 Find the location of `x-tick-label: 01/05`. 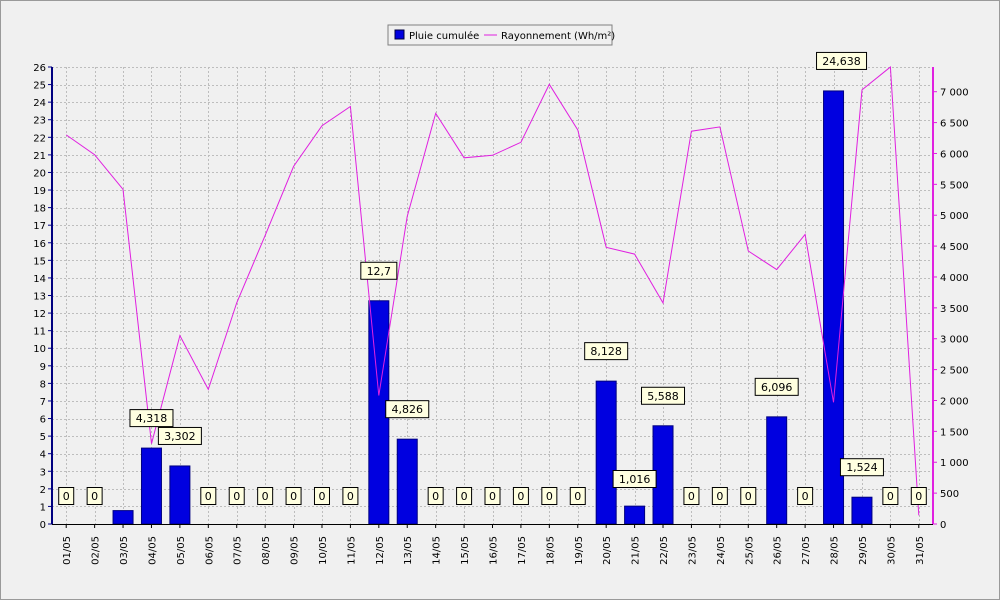

x-tick-label: 01/05 is located at coordinates (67, 550).